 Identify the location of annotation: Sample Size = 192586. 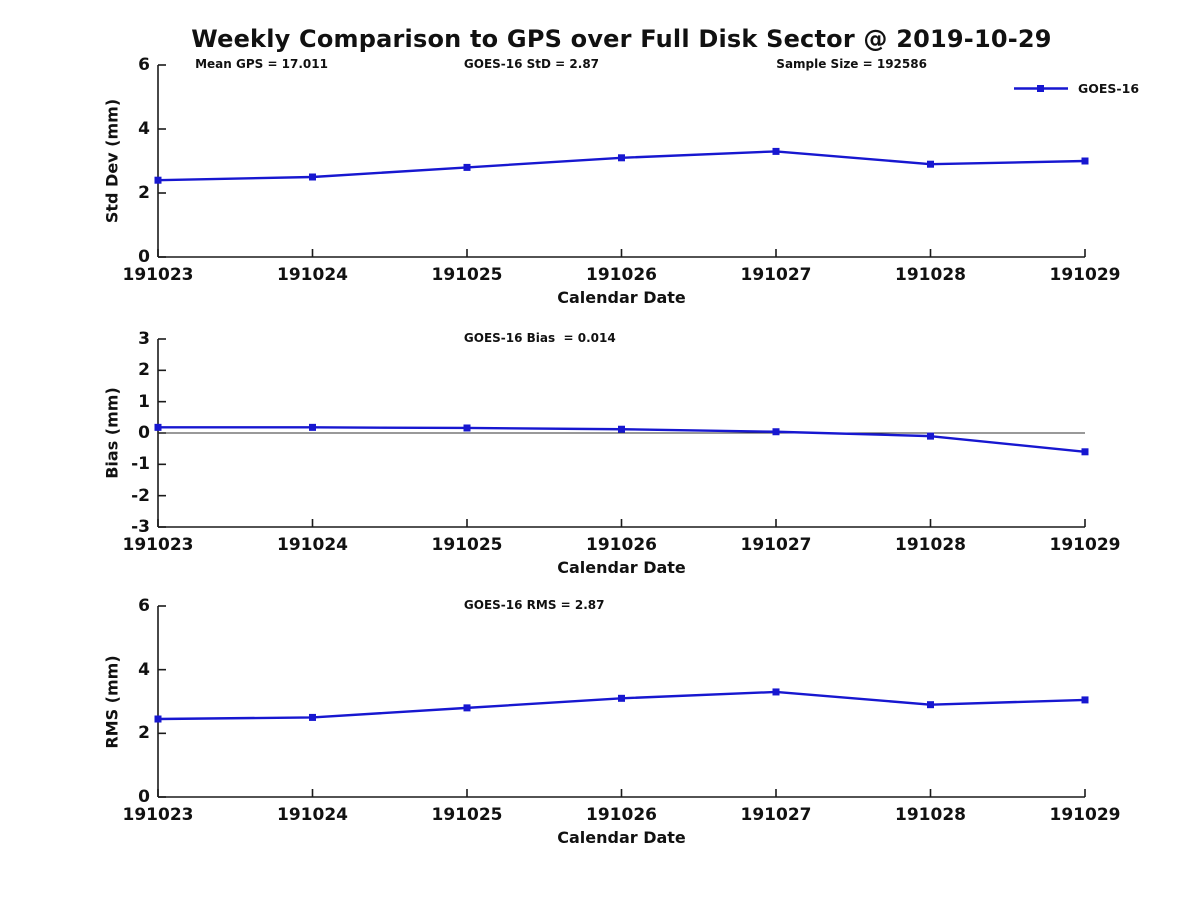
(851, 64).